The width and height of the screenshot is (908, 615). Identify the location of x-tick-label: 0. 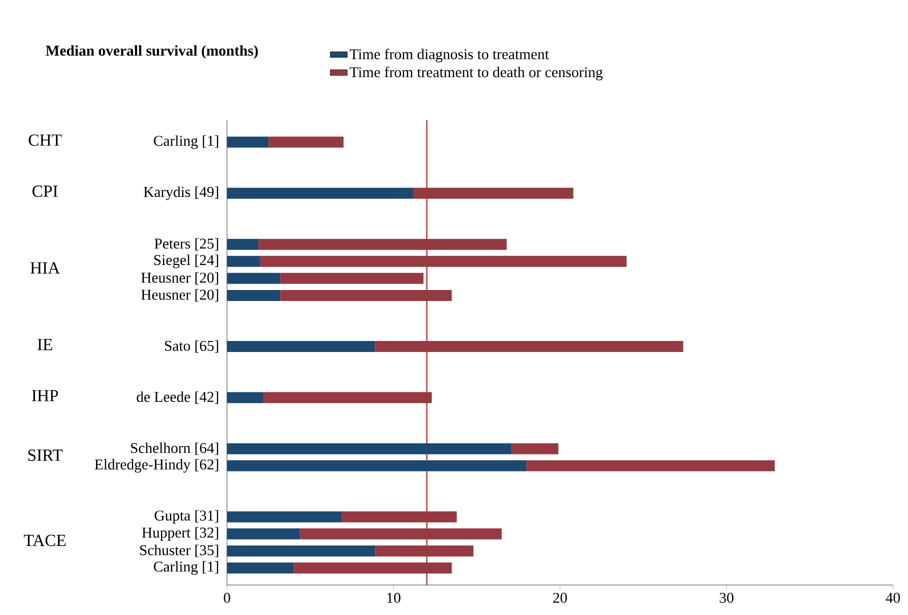
(227, 597).